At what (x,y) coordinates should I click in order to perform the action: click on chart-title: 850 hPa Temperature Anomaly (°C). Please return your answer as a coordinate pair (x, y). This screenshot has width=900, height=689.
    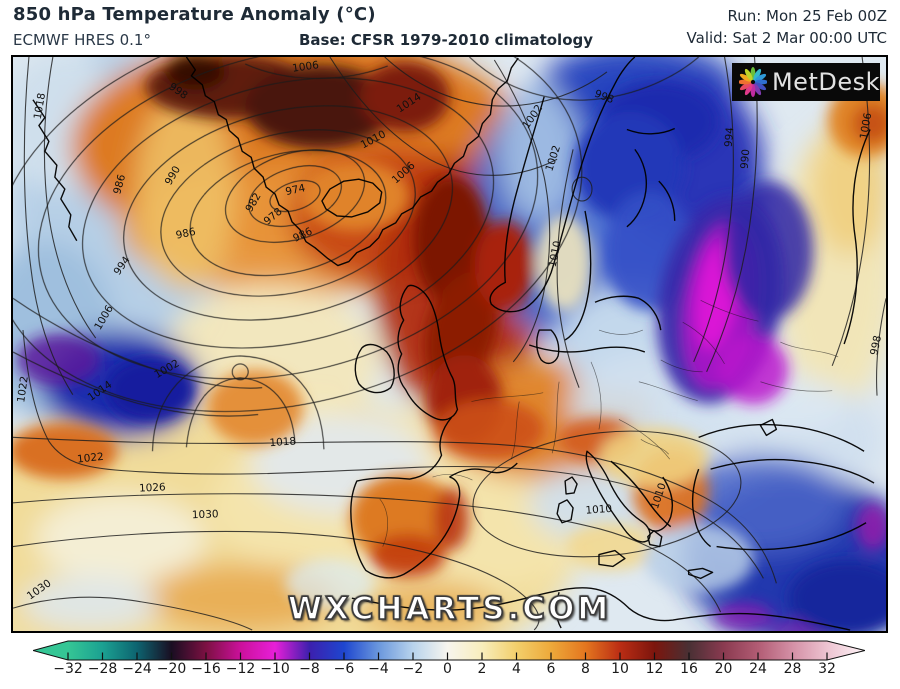
    Looking at the image, I should click on (194, 14).